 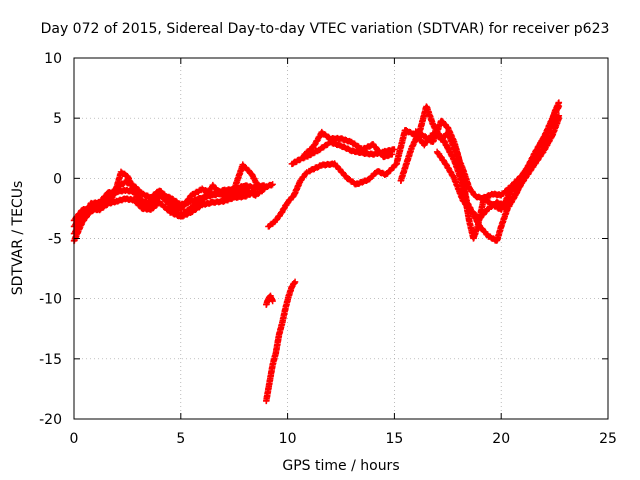 What do you see at coordinates (57, 119) in the screenshot?
I see `y-tick-label: 5` at bounding box center [57, 119].